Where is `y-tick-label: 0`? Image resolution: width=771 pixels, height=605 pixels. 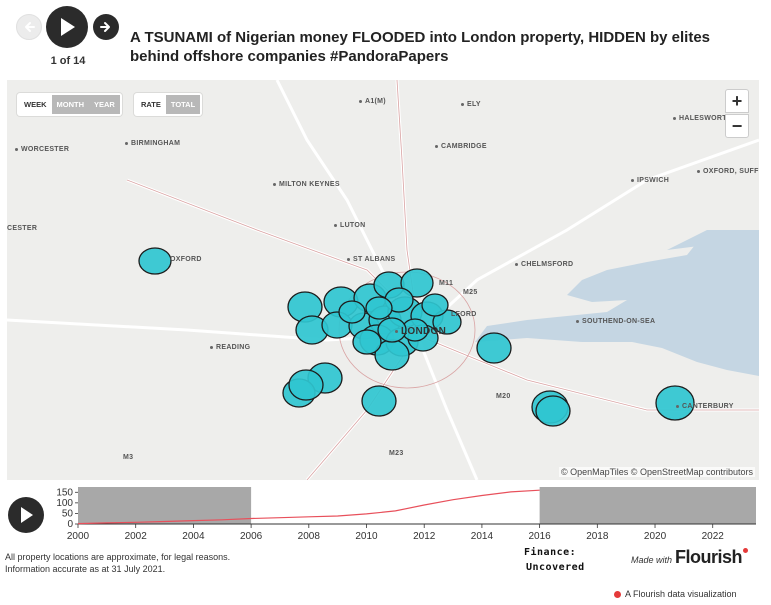 y-tick-label: 0 is located at coordinates (70, 524).